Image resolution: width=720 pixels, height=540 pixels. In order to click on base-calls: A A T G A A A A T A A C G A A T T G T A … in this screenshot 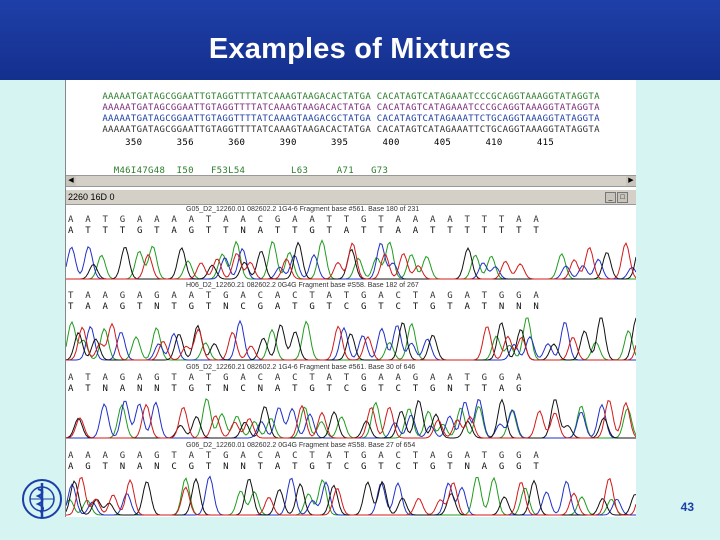, I will do `click(305, 220)`.